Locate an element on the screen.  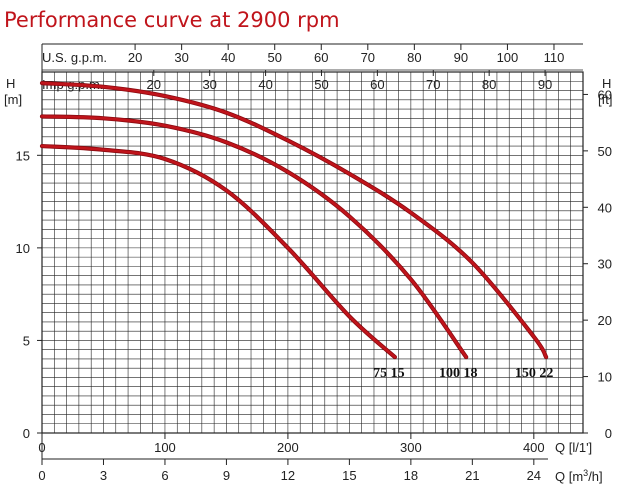
us-gpm-tick-label: 100 is located at coordinates (508, 57).